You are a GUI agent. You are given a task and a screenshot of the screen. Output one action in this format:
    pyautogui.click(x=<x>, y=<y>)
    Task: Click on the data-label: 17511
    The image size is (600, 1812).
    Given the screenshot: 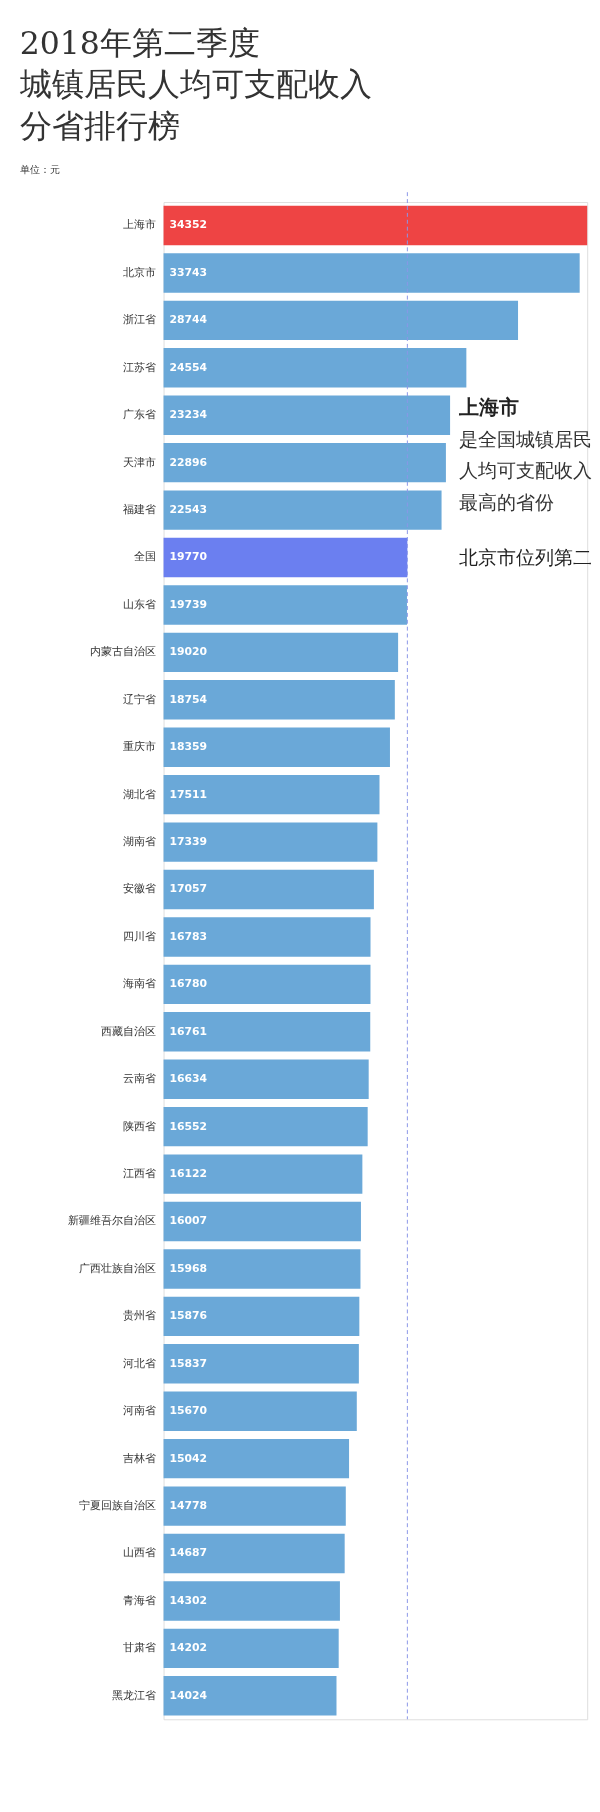 What is the action you would take?
    pyautogui.click(x=188, y=794)
    